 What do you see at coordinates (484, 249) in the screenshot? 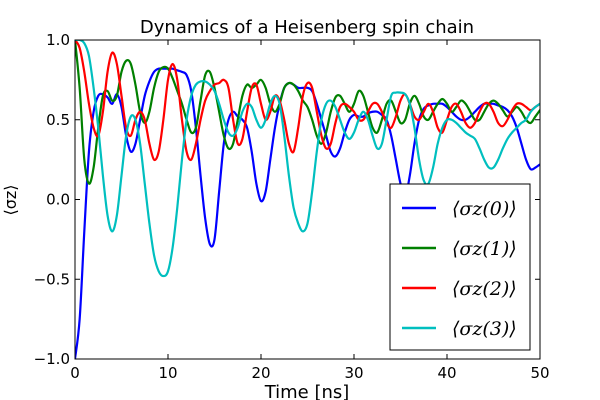
I see `legend-label-1: ⟨σz(1)⟩` at bounding box center [484, 249].